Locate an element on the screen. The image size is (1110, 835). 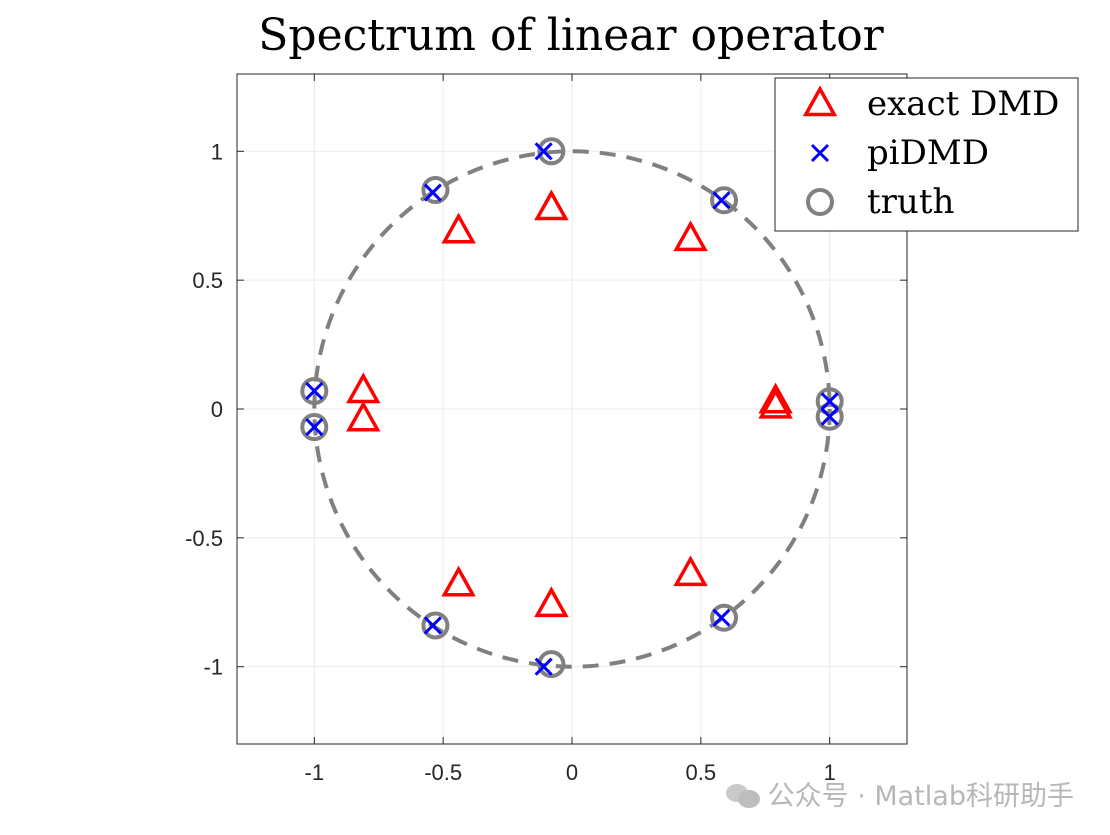
chart-title: Spectrum of linear operator is located at coordinates (571, 35).